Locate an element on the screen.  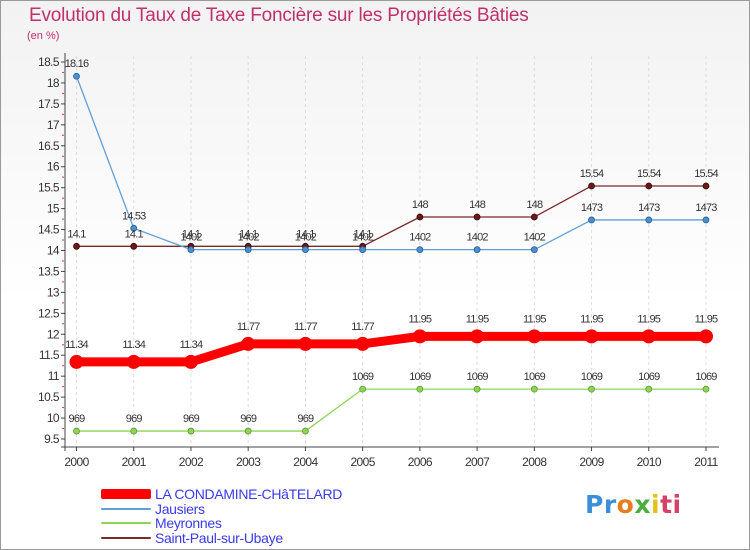
data-label-jausiers: 1473 is located at coordinates (706, 208).